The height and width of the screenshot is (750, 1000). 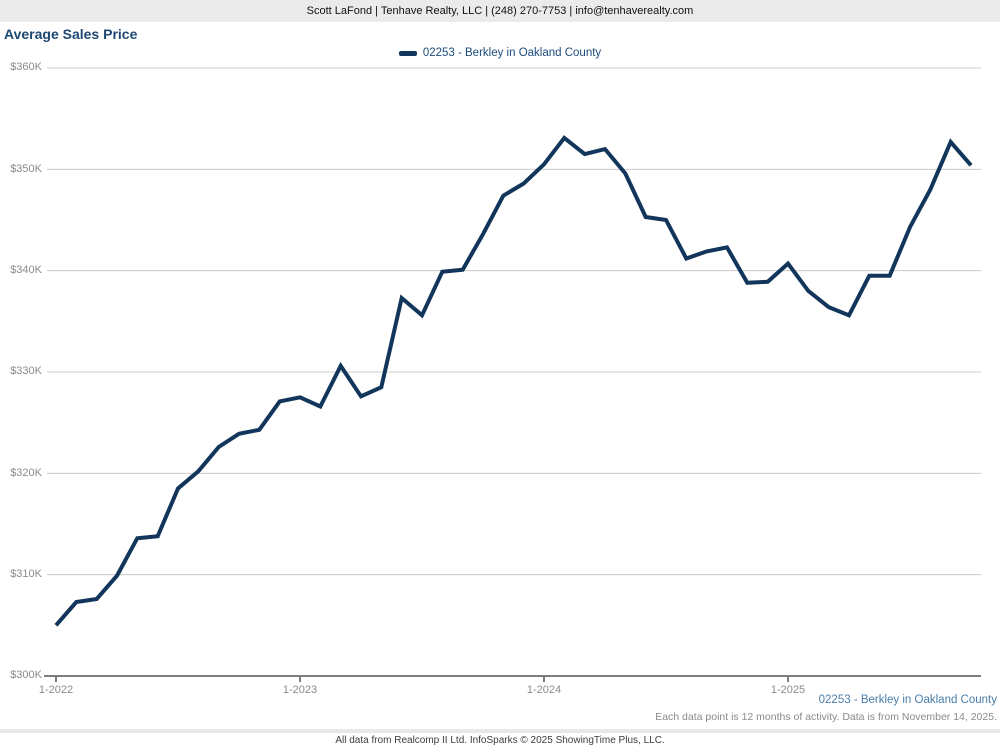 What do you see at coordinates (26, 371) in the screenshot?
I see `y-tick-label: $330K` at bounding box center [26, 371].